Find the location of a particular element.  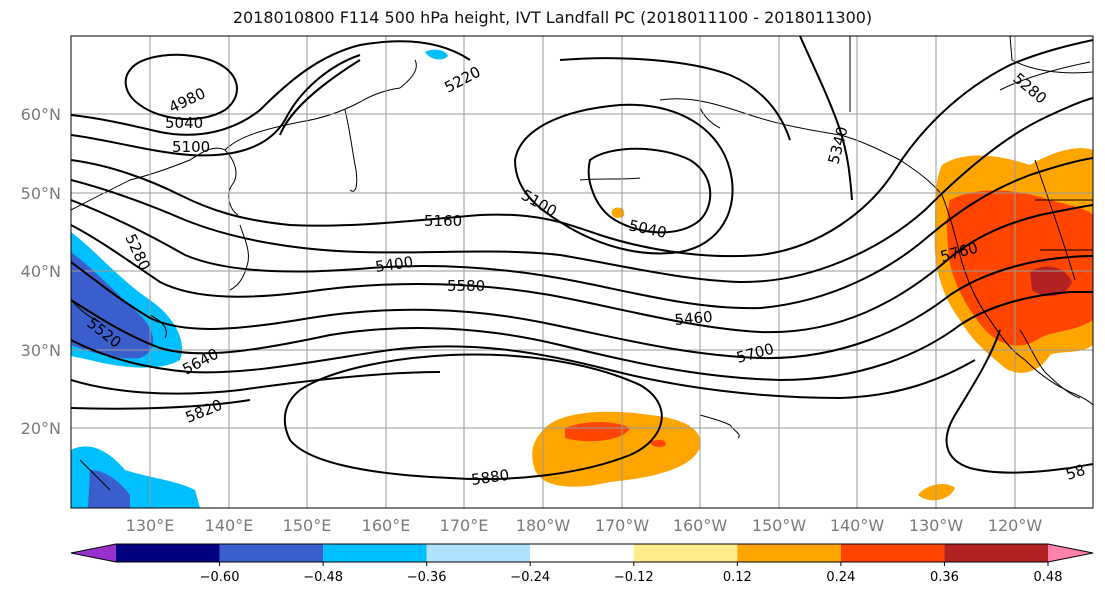

colorbar-tick-label: −0.24 is located at coordinates (530, 577).